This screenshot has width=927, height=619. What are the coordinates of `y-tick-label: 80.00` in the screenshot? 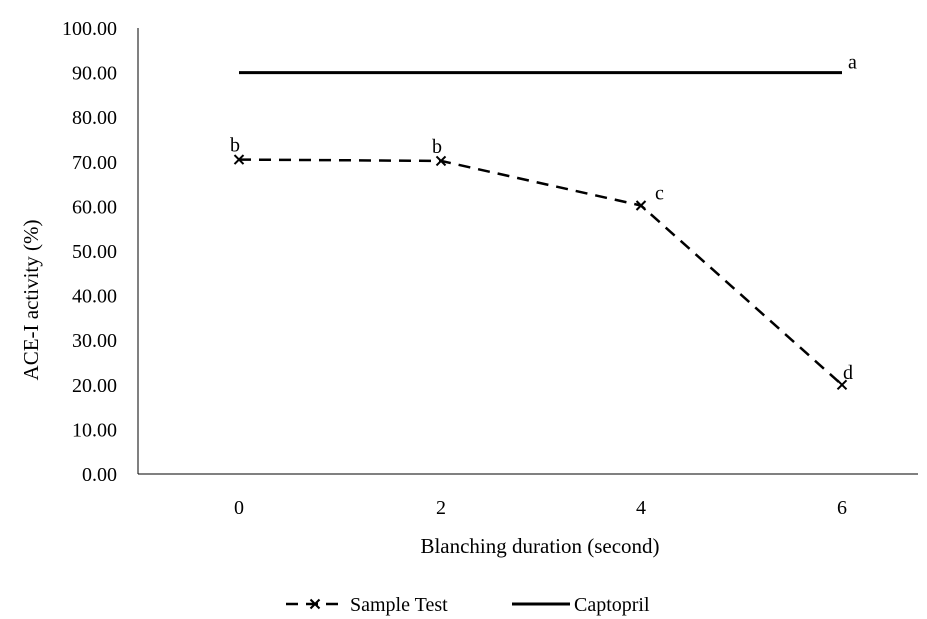 It's located at (94, 118).